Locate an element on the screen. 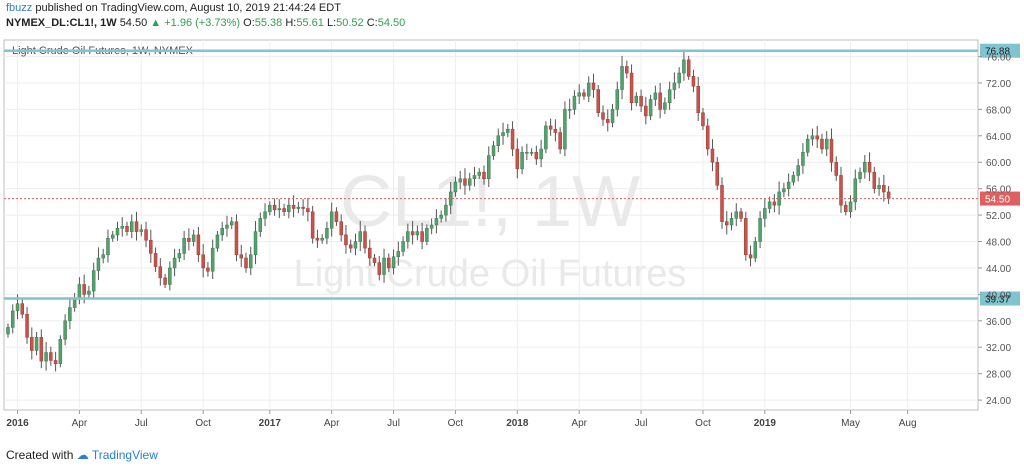  y-tick-label: 76.00 is located at coordinates (998, 58).